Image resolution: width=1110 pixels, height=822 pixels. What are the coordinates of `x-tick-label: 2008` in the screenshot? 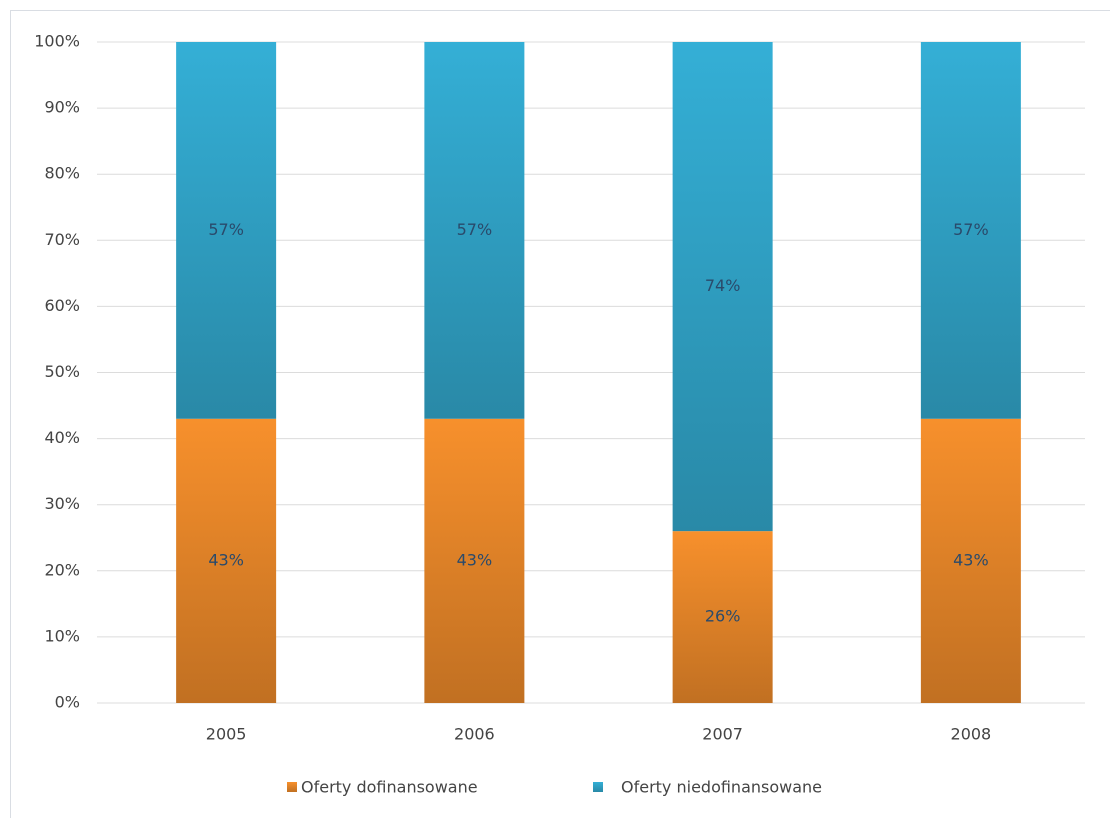 It's located at (971, 734).